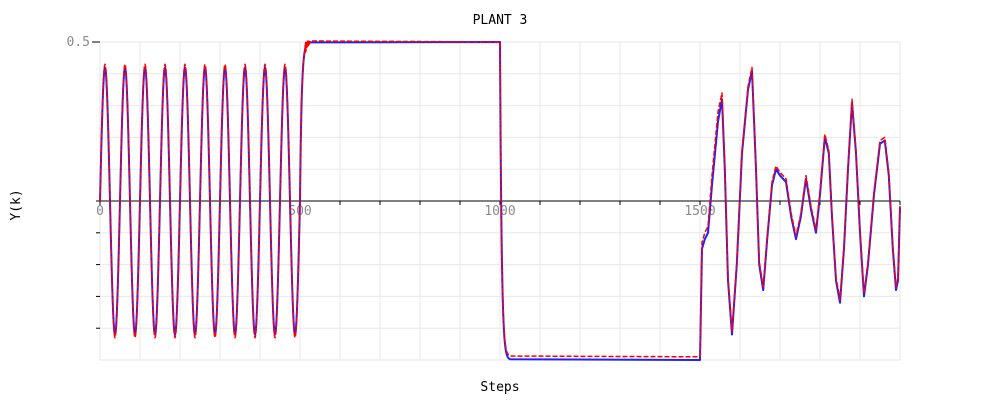 The image size is (1000, 404). What do you see at coordinates (100, 211) in the screenshot?
I see `x-tick-label: 0` at bounding box center [100, 211].